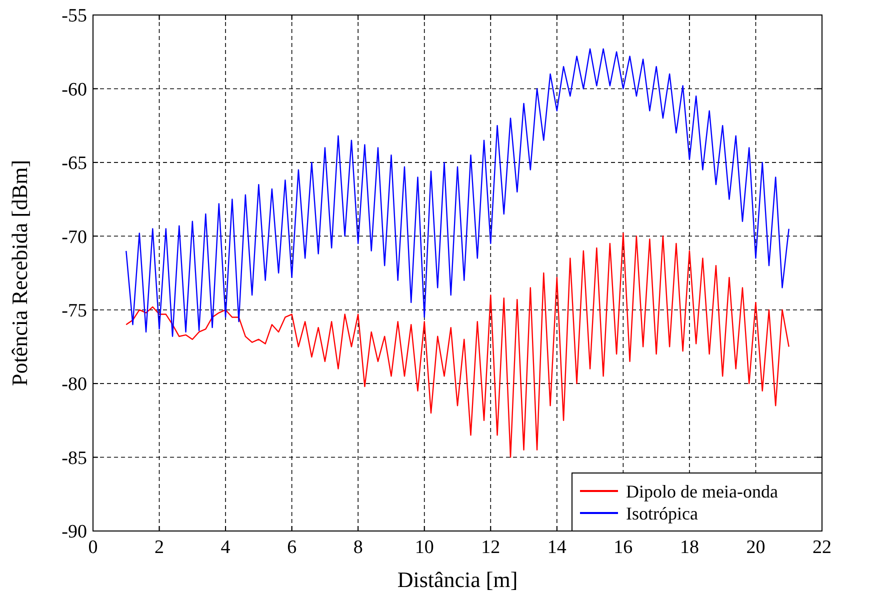 The image size is (879, 601). What do you see at coordinates (662, 513) in the screenshot?
I see `legend-label: Isotrópica` at bounding box center [662, 513].